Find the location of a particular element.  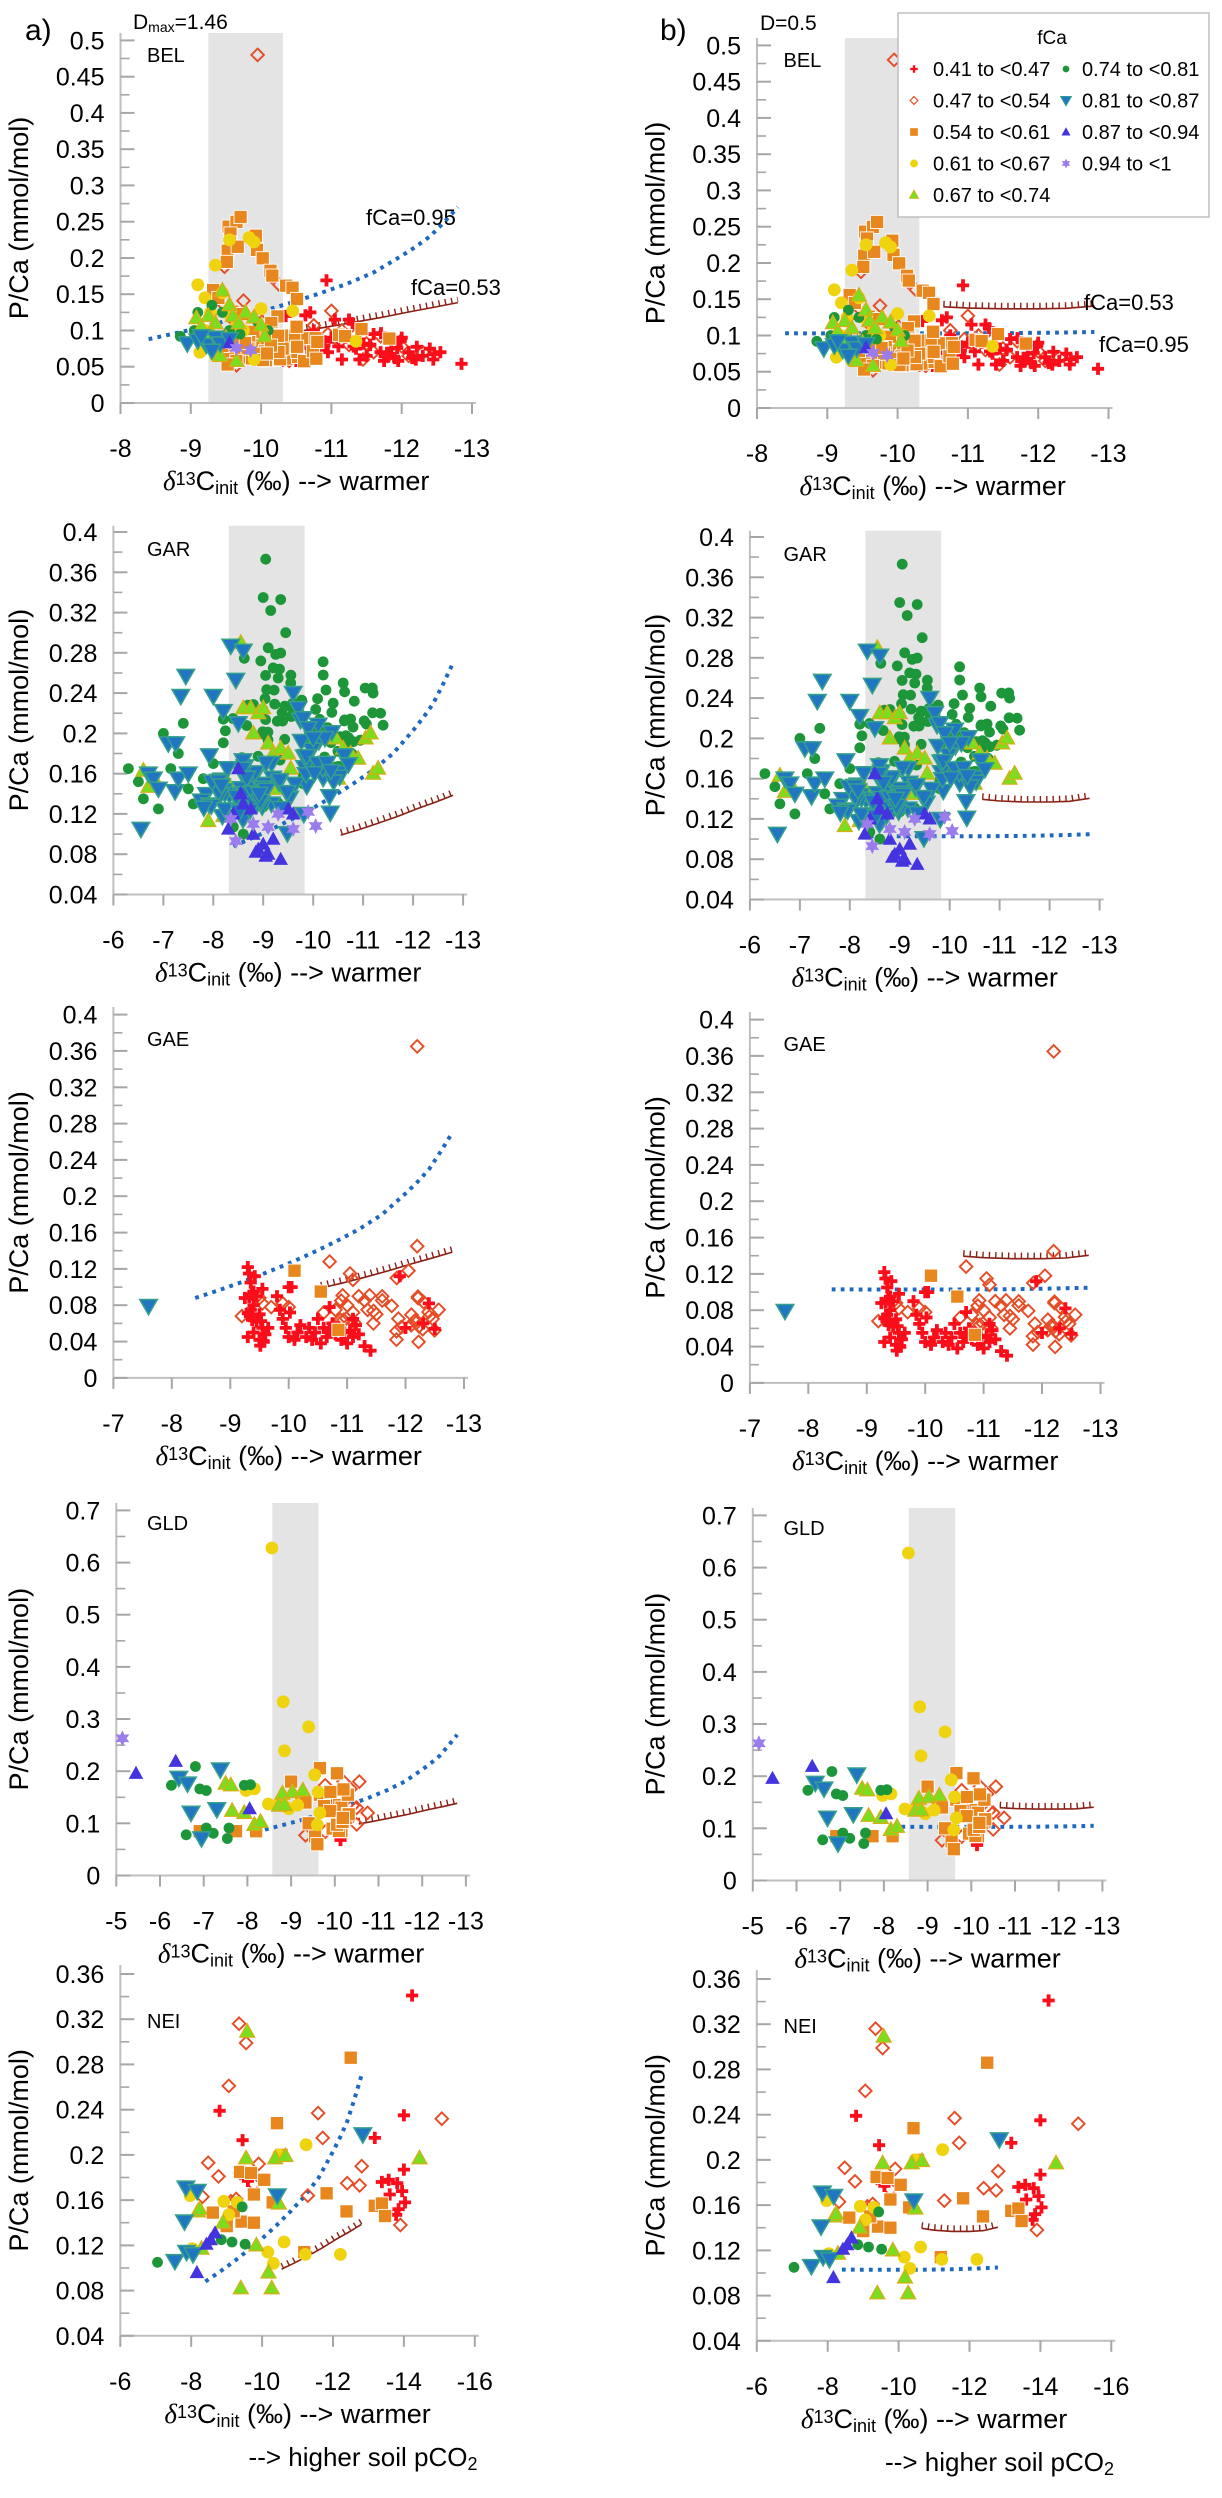

svg-text: 0.54 to <0.61 is located at coordinates (991, 133).